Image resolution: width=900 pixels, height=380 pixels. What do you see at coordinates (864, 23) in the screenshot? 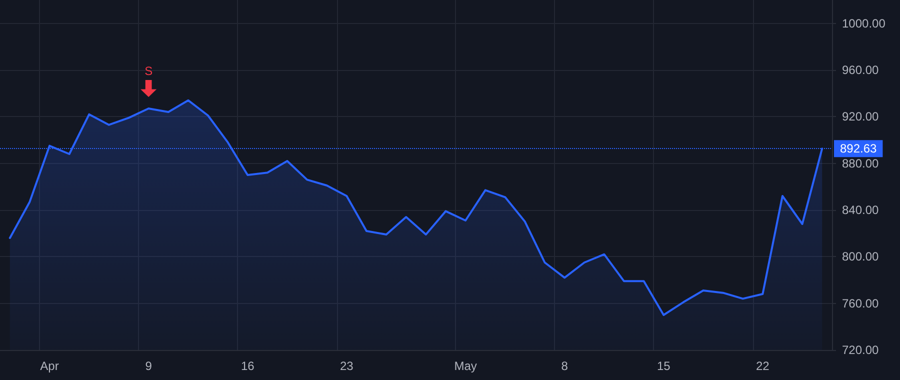
I see `y-tick-label: 1000.00` at bounding box center [864, 23].